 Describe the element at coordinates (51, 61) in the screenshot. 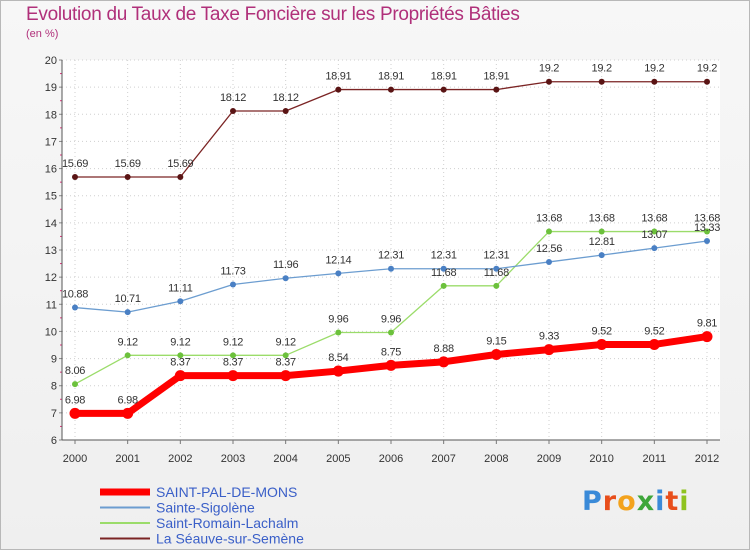

I see `y-tick-label: 20` at that location.